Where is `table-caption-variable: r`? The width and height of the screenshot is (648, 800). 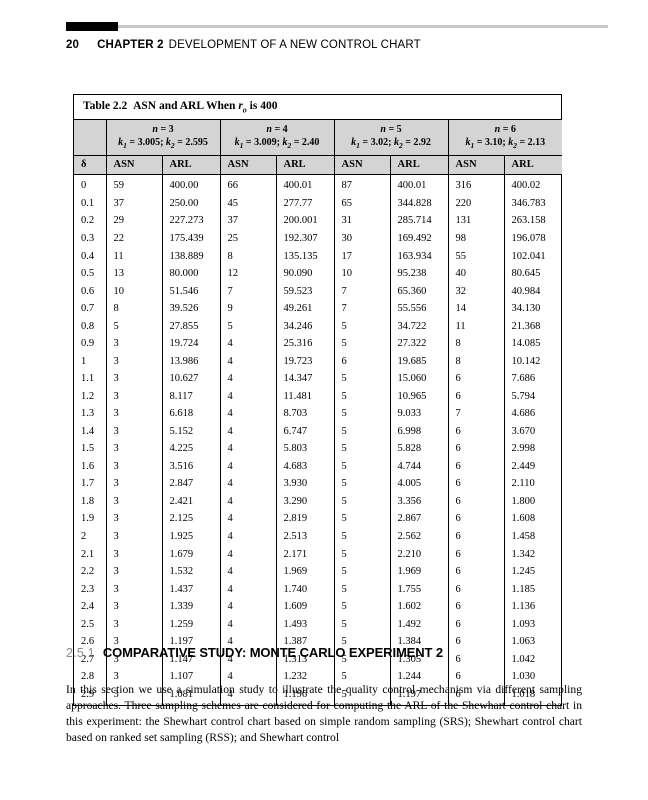 table-caption-variable: r is located at coordinates (240, 106).